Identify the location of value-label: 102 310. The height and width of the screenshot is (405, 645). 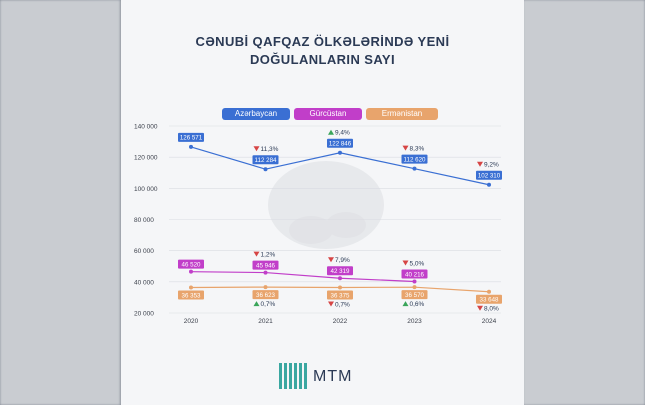
(489, 176).